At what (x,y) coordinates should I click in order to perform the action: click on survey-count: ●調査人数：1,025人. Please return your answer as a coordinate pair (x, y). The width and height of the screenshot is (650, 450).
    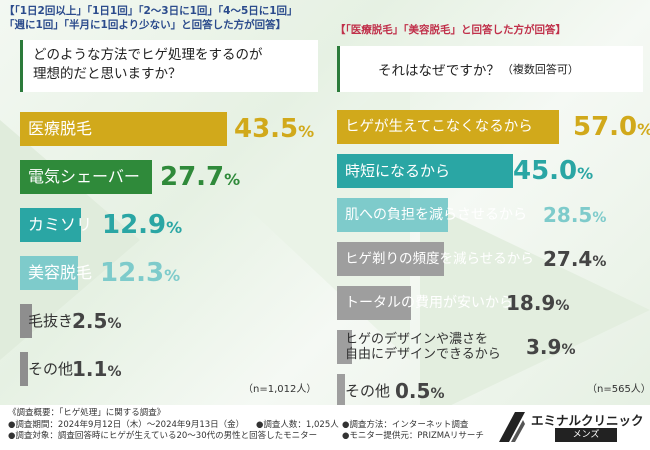
    Looking at the image, I should click on (297, 424).